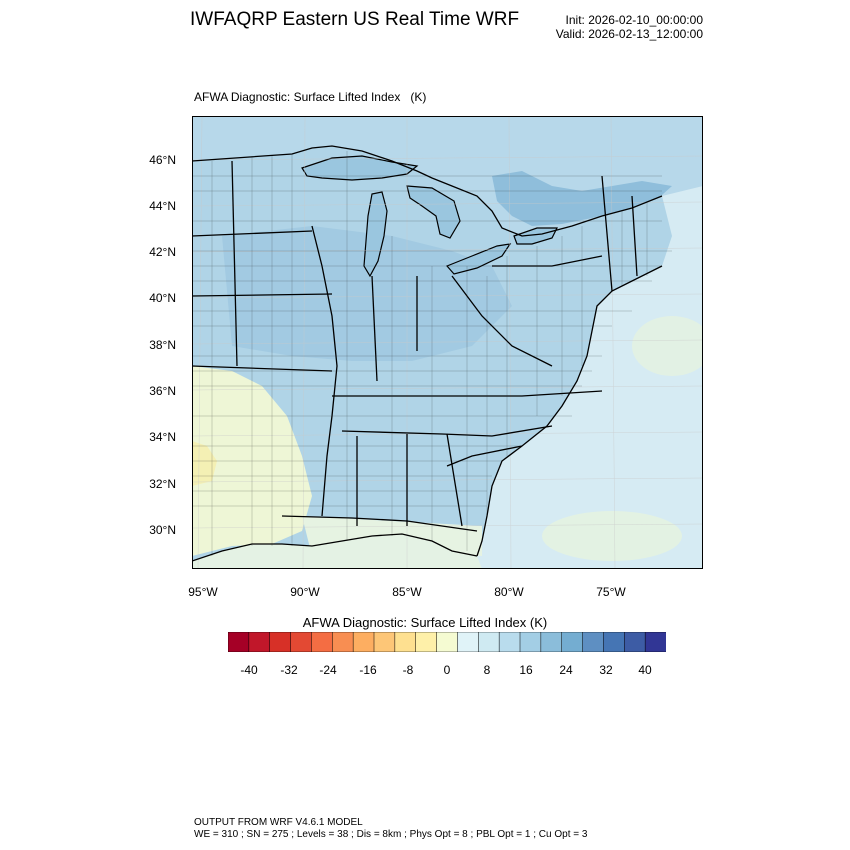 This screenshot has width=850, height=850. I want to click on colorbar-tick-label: 8, so click(487, 670).